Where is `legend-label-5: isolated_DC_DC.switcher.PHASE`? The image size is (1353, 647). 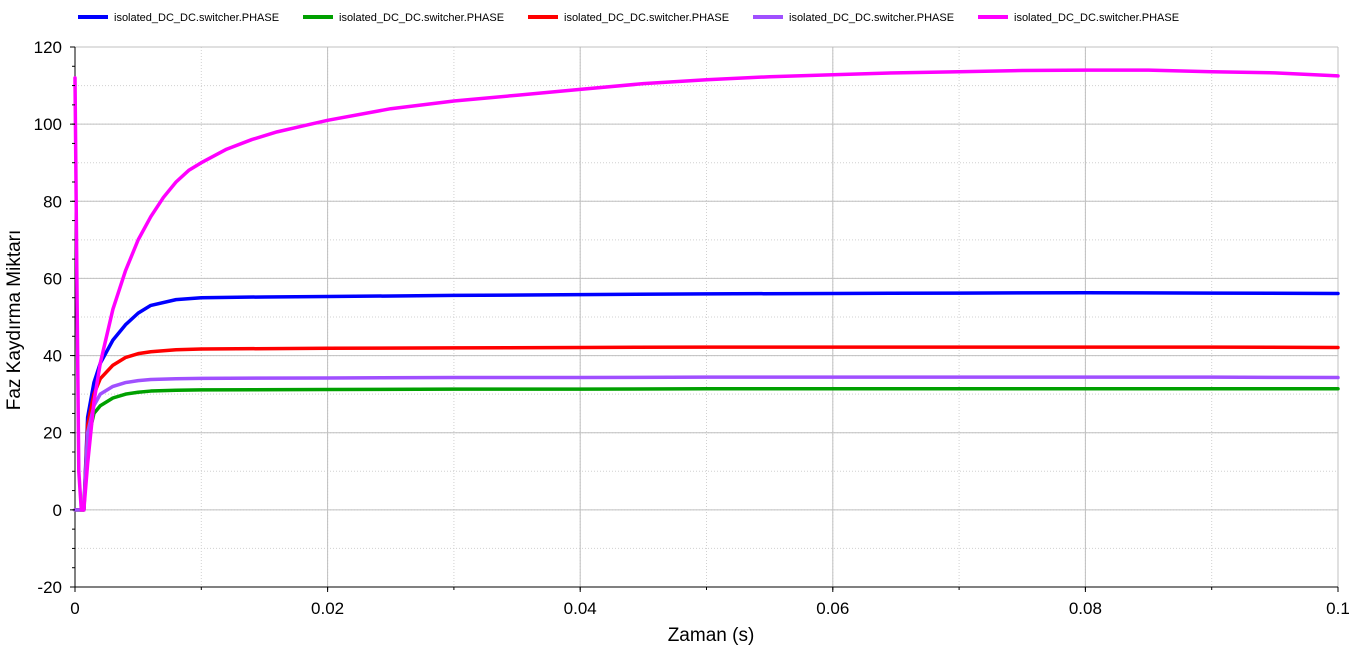
legend-label-5: isolated_DC_DC.switcher.PHASE is located at coordinates (1096, 18).